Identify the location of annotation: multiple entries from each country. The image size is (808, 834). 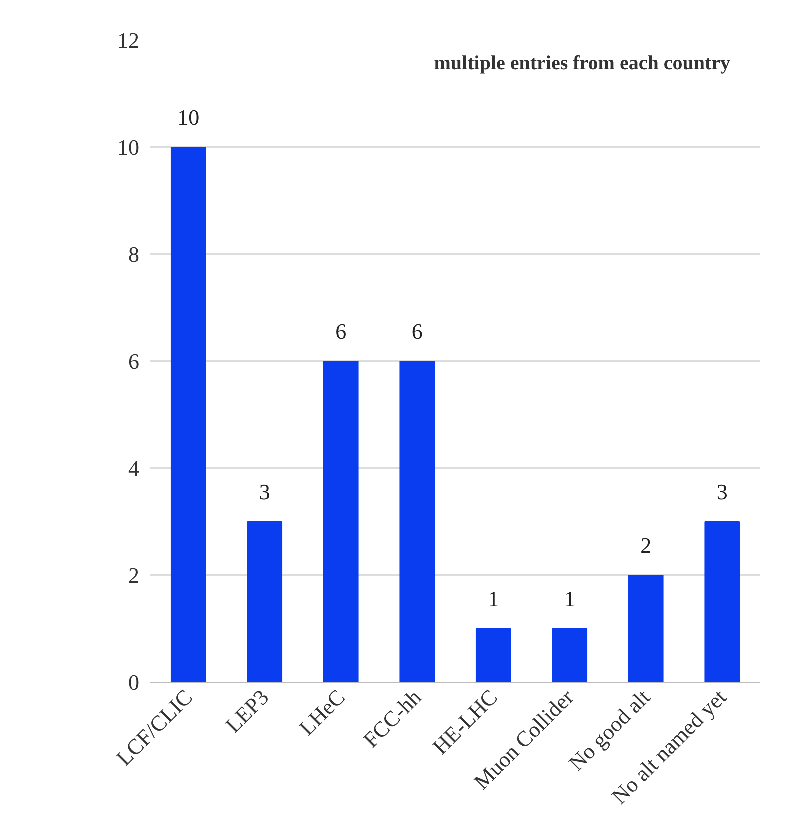
(582, 63).